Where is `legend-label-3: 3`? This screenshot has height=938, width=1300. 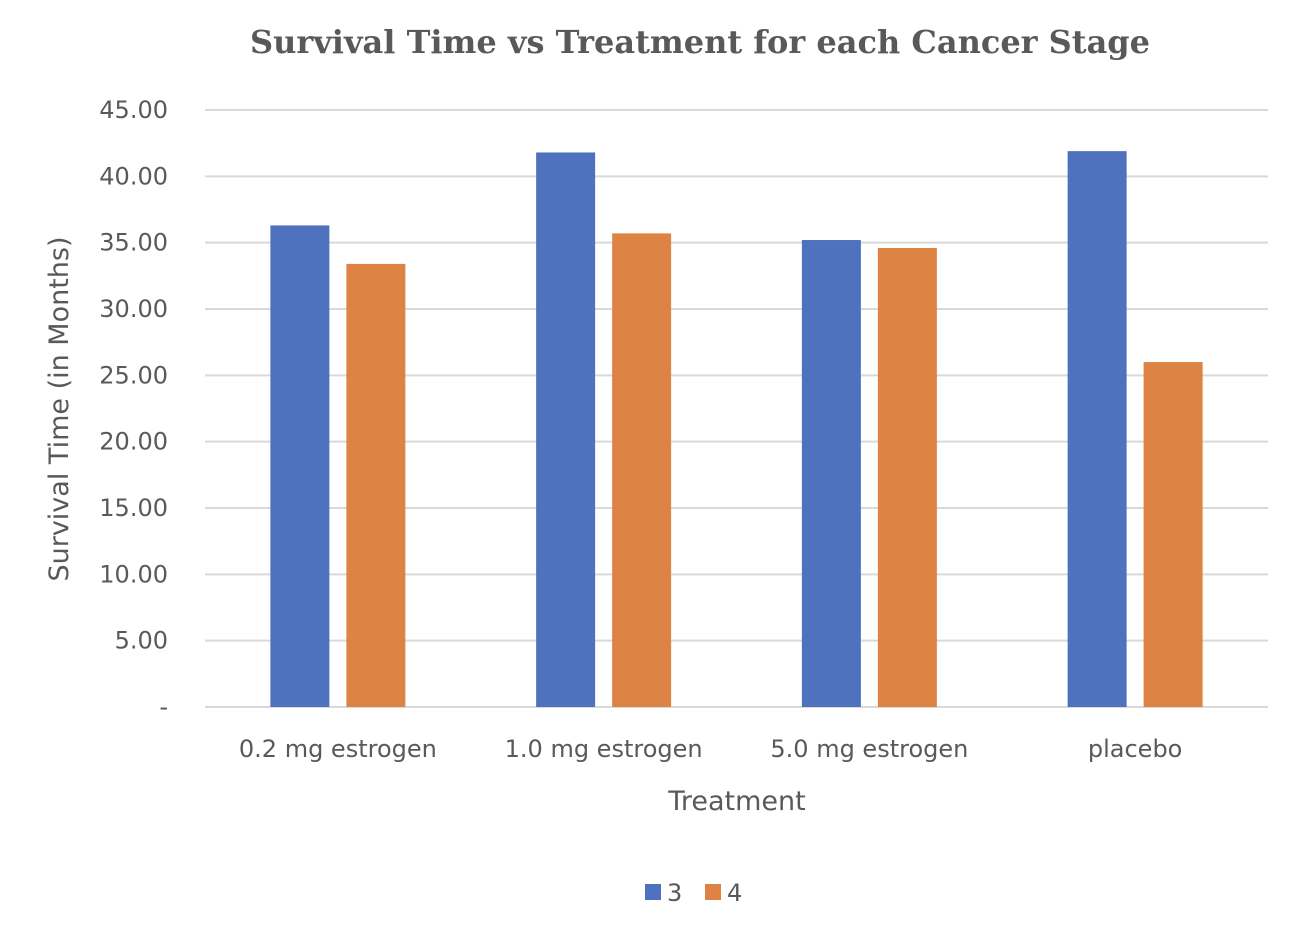
legend-label-3: 3 is located at coordinates (674, 893).